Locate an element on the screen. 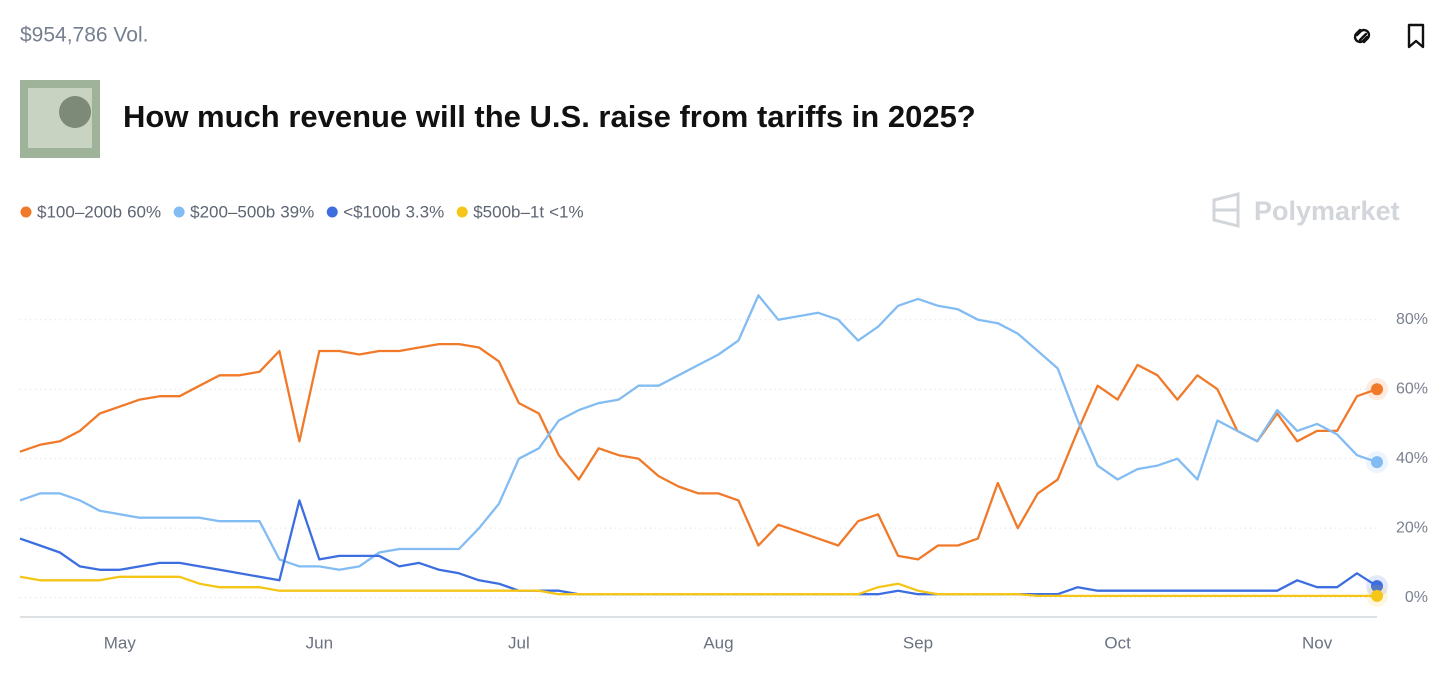 The width and height of the screenshot is (1456, 676). bookmark-icon is located at coordinates (1416, 36).